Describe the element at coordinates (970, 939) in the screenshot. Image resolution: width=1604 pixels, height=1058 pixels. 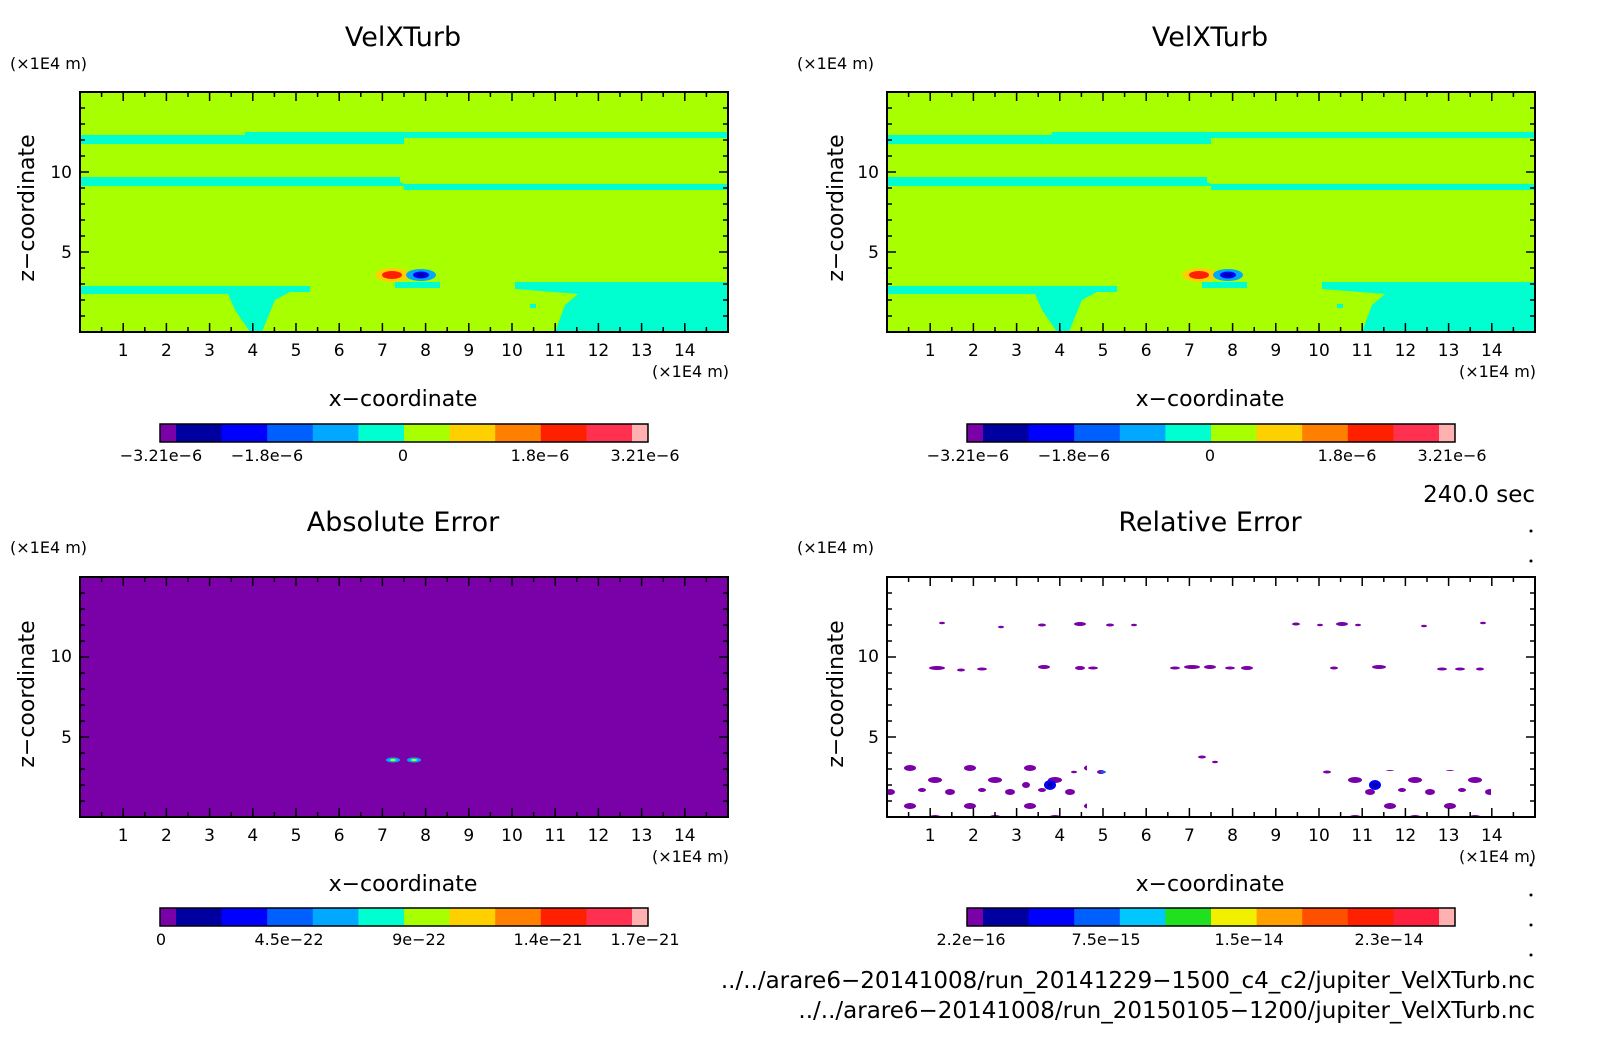
I see `colorbar-label: 2.2e−16` at that location.